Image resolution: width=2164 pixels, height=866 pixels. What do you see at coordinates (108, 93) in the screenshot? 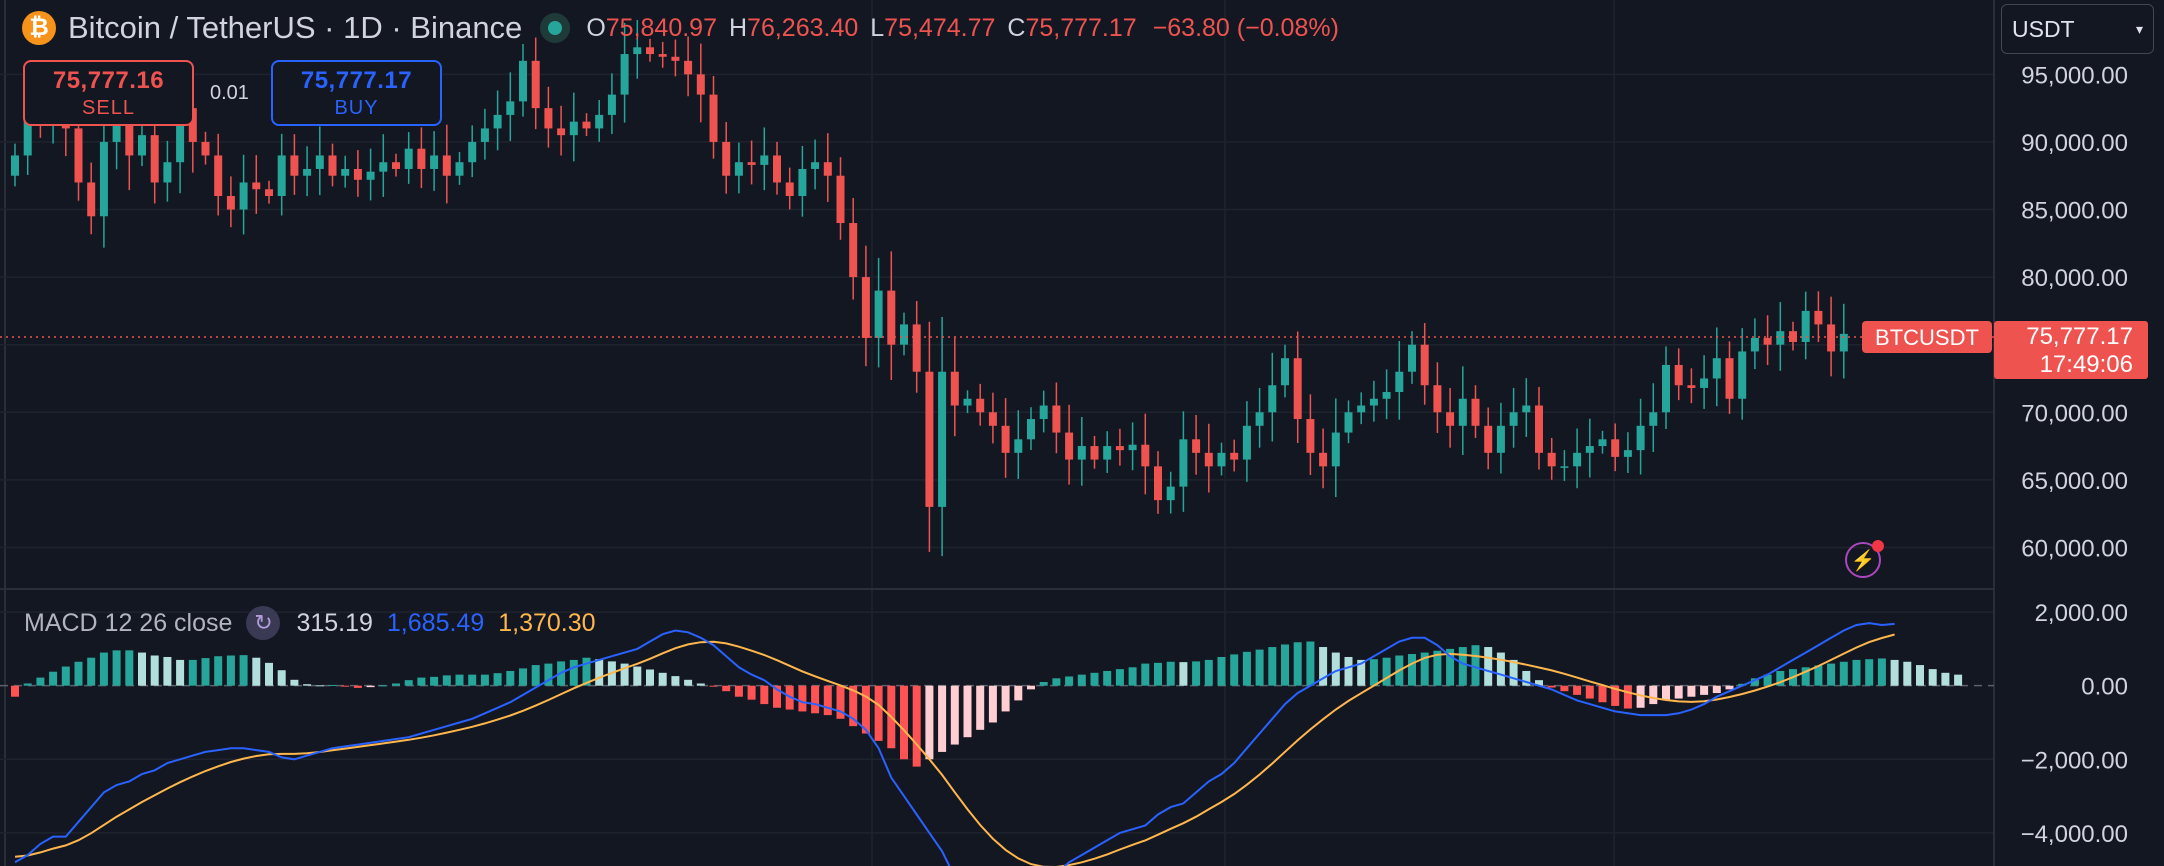
I see `sell-button: 75,777.16 SELL` at bounding box center [108, 93].